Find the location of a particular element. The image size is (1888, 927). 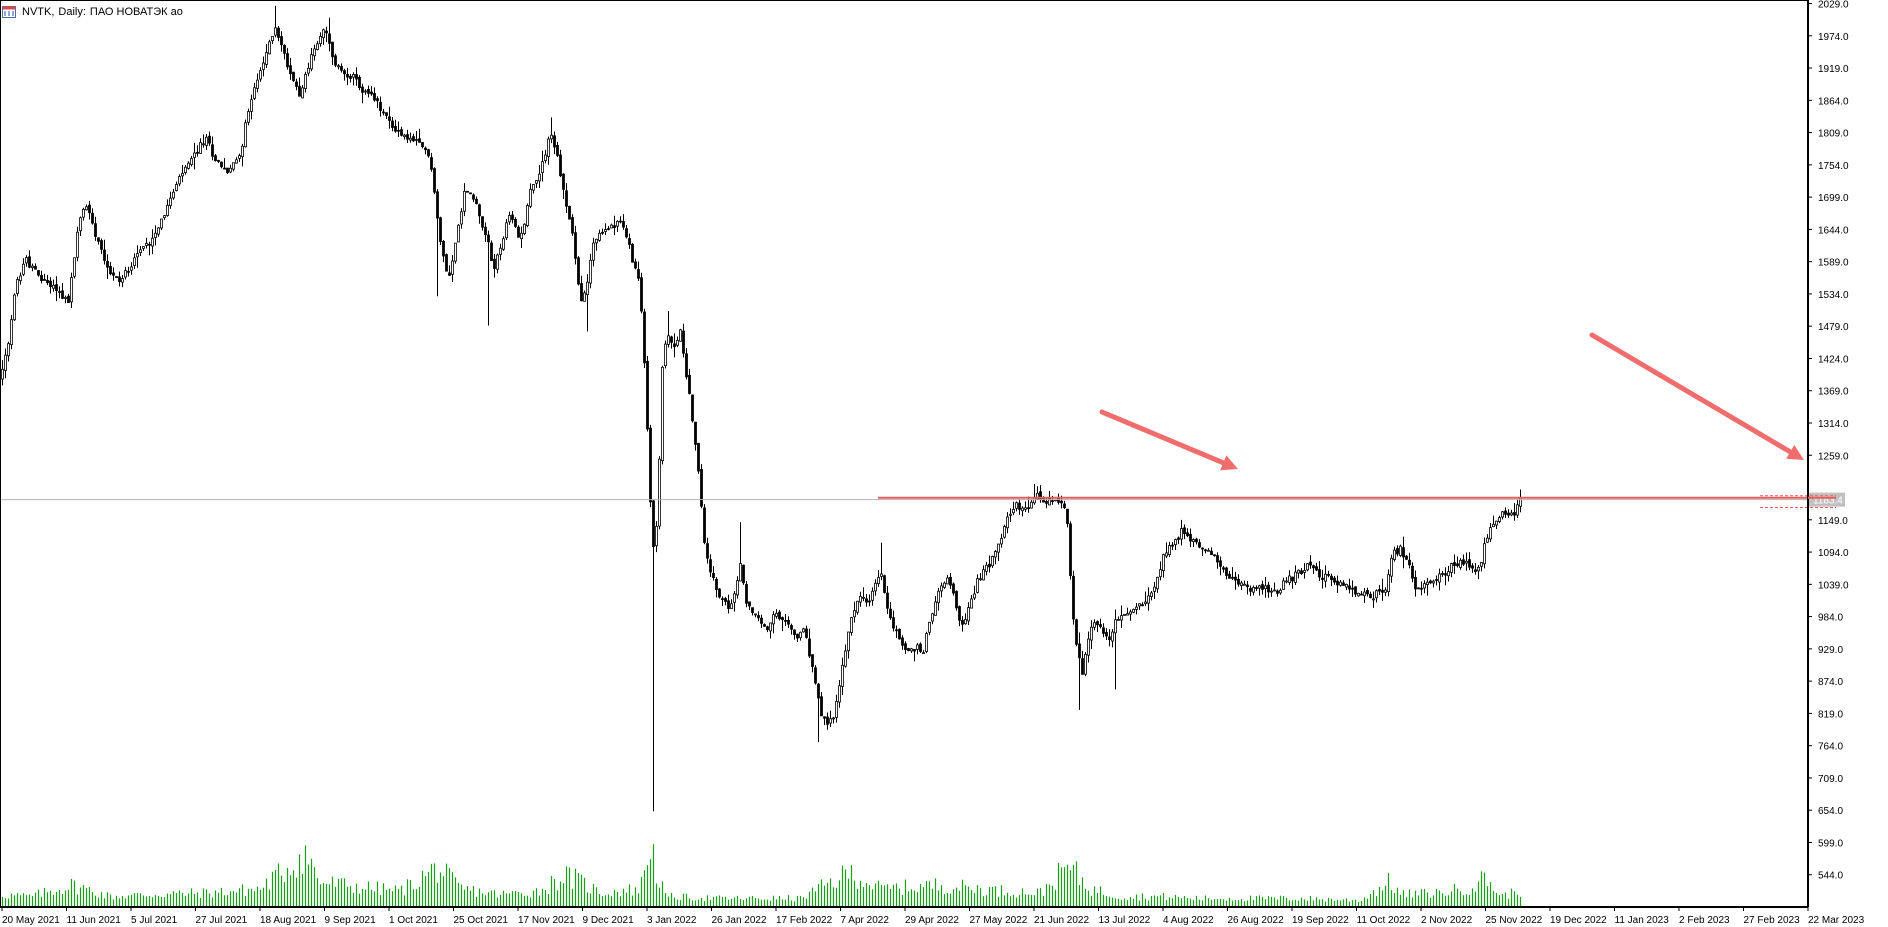

price-tick-label: 929.0 is located at coordinates (1830, 650).